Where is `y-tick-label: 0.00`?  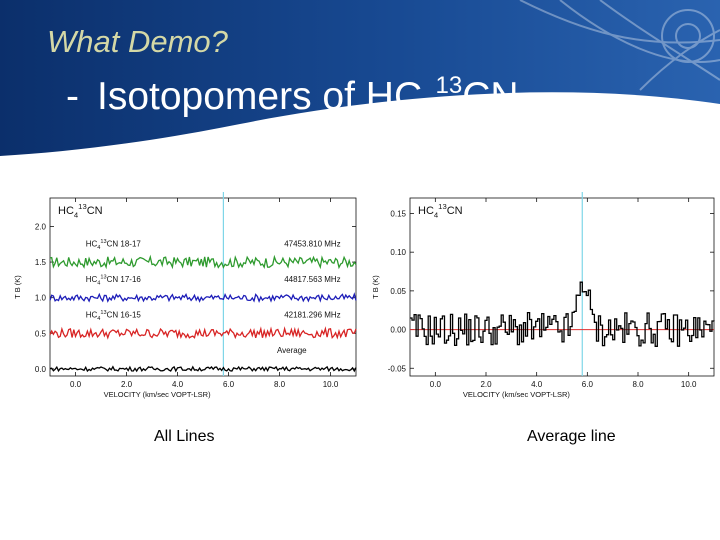
y-tick-label: 0.00 is located at coordinates (398, 330).